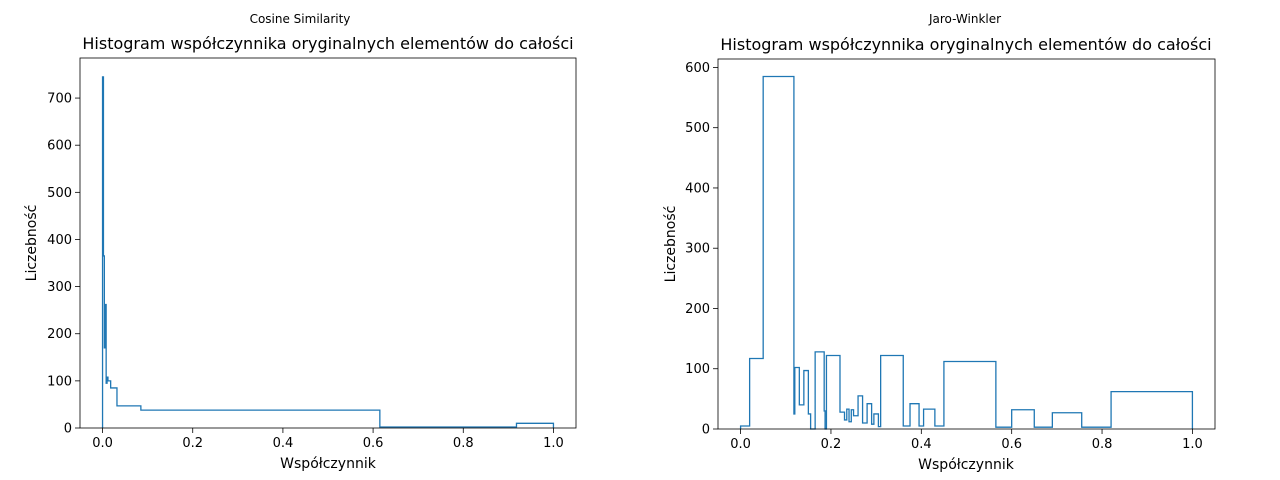 This screenshot has height=480, width=1280. What do you see at coordinates (553, 443) in the screenshot?
I see `cosine-x-tick-label: 1.0` at bounding box center [553, 443].